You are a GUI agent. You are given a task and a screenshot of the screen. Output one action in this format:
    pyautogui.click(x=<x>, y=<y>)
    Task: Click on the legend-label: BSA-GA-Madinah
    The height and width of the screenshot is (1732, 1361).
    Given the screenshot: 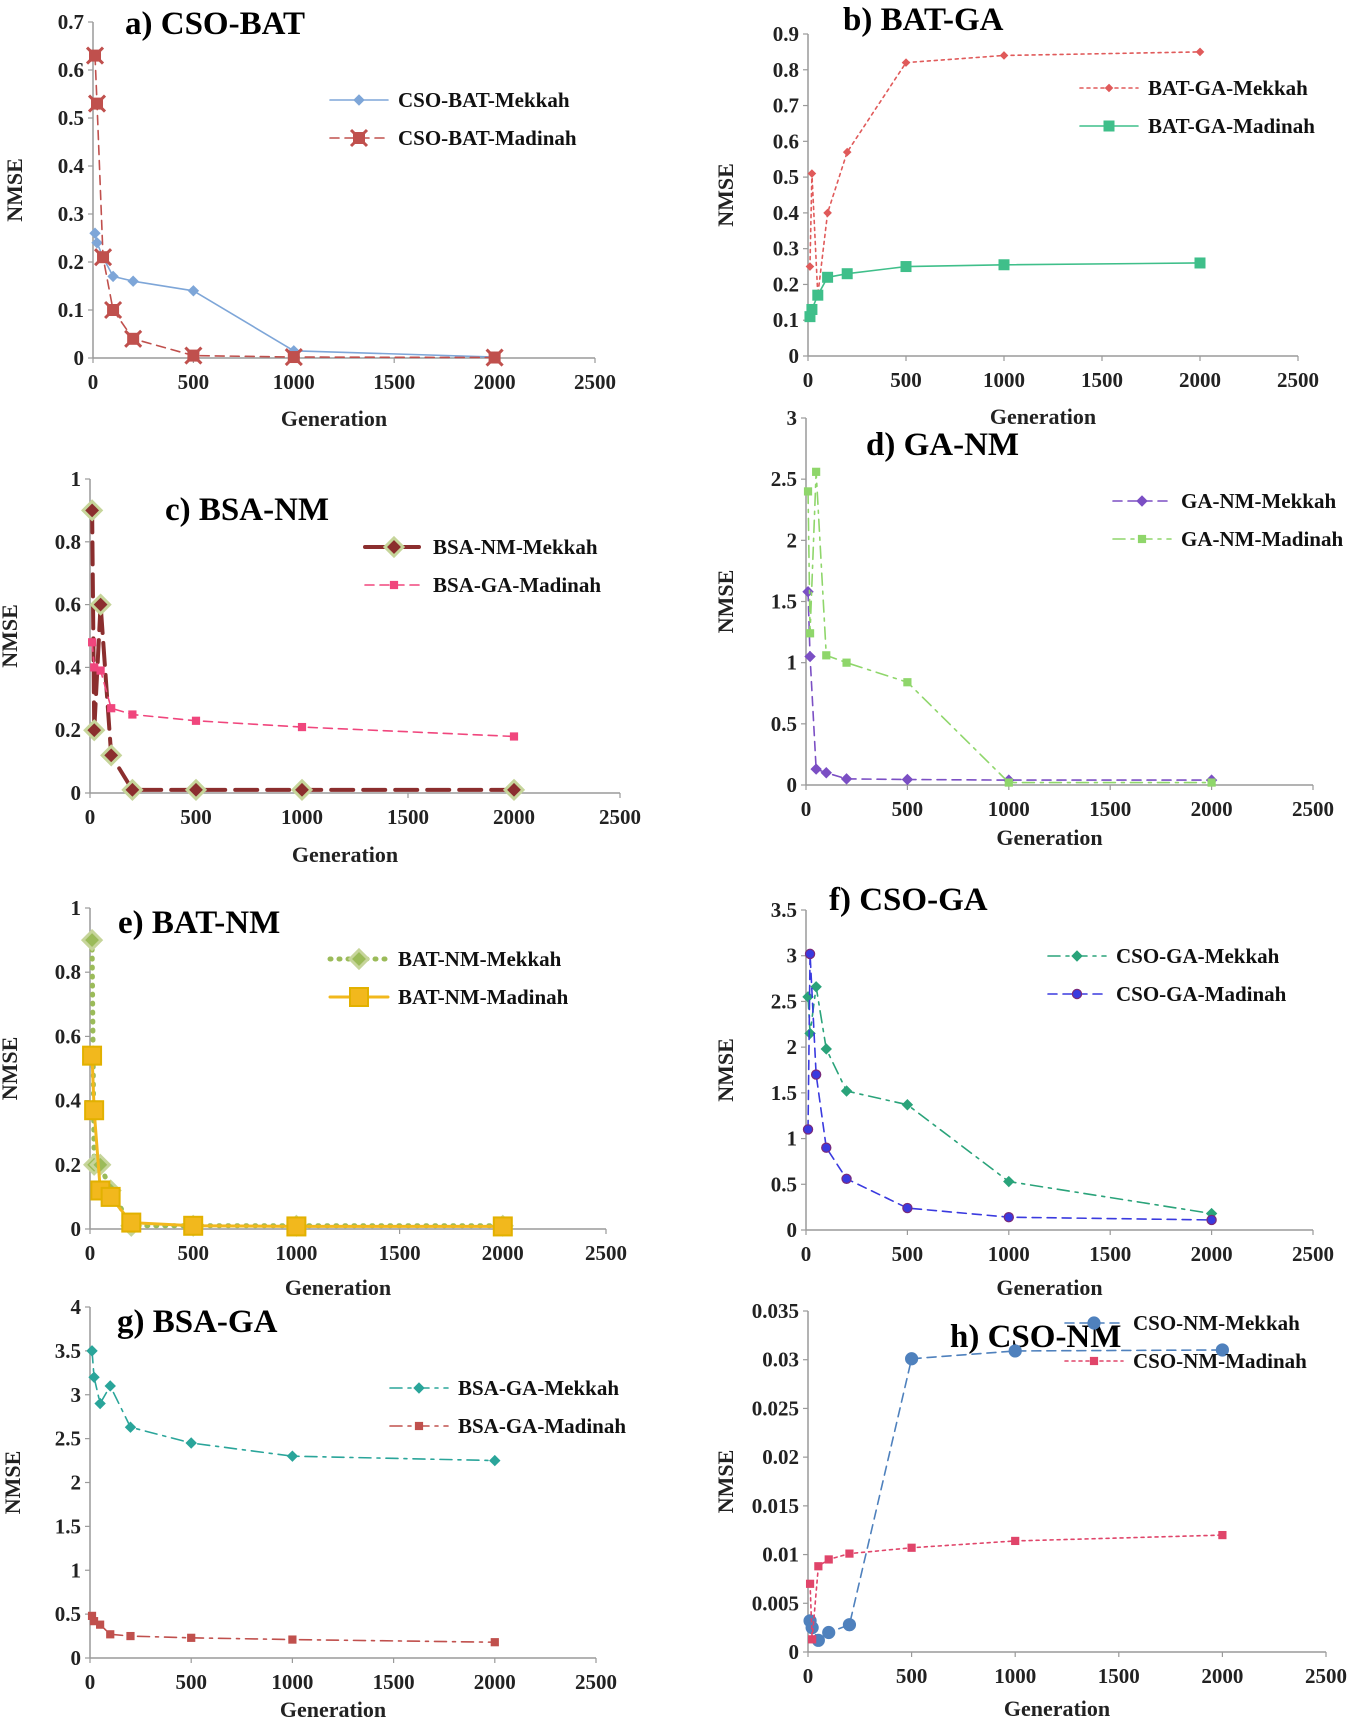 What is the action you would take?
    pyautogui.click(x=517, y=585)
    